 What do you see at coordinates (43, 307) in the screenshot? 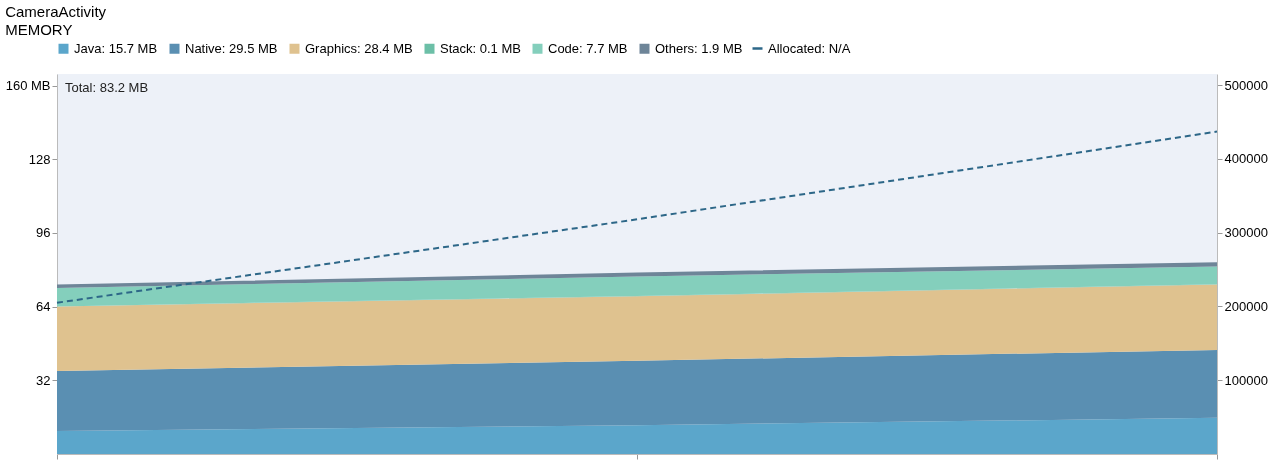
I see `y-tick-label: 64` at bounding box center [43, 307].